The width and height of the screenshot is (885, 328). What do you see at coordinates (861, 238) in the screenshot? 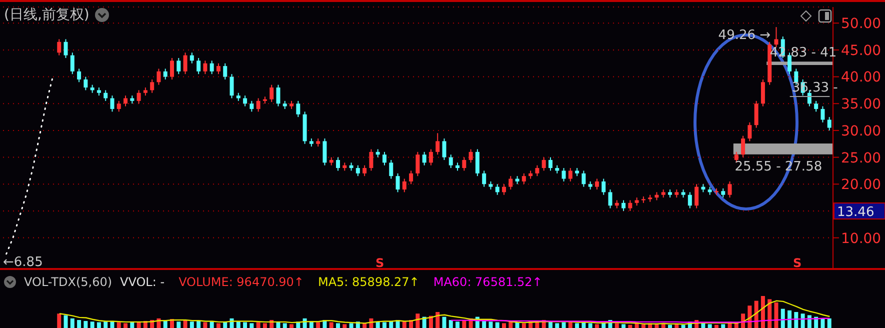
I see `y-tick-label: 10.00` at bounding box center [861, 238].